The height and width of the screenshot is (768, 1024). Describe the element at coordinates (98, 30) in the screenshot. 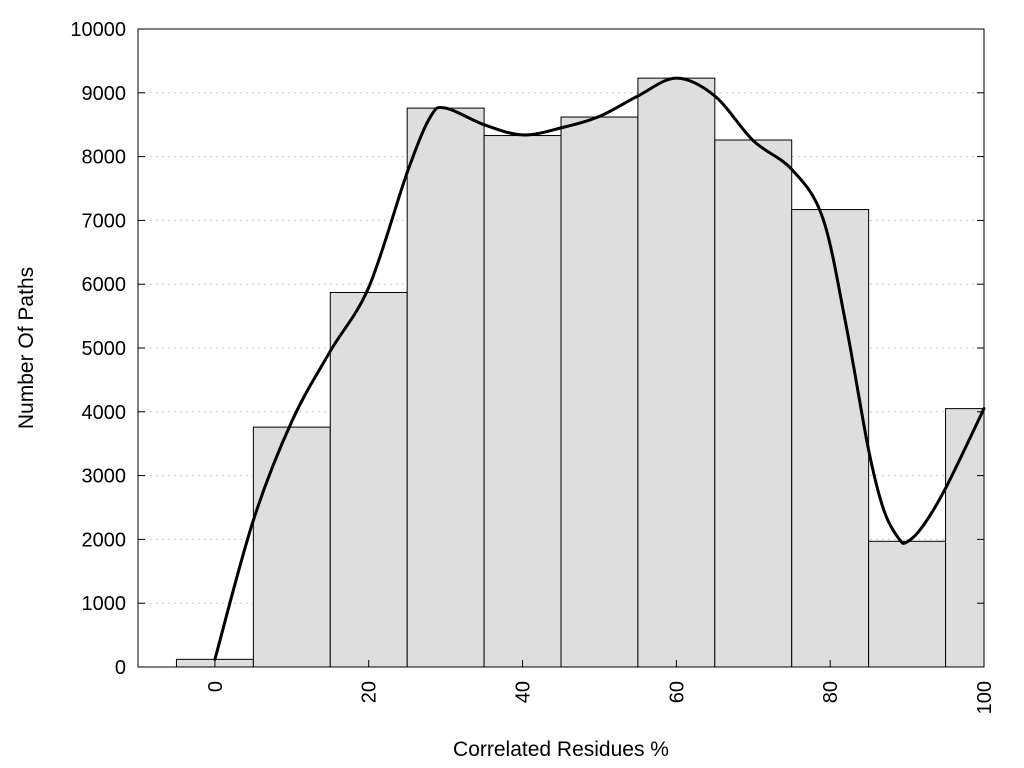

I see `y-tick-label: 10000` at that location.